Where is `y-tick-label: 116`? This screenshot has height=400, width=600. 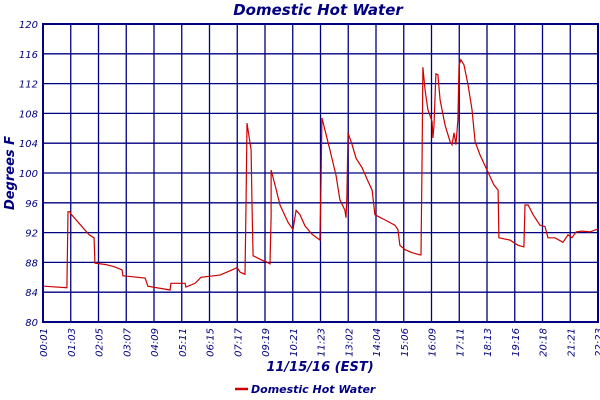 y-tick-label: 116 is located at coordinates (28, 55).